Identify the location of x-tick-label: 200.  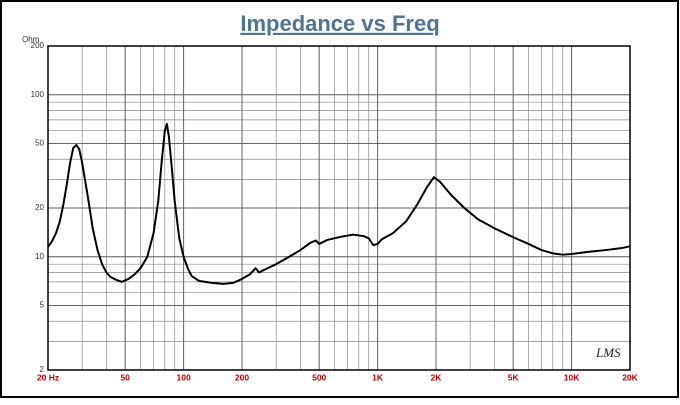
(242, 377).